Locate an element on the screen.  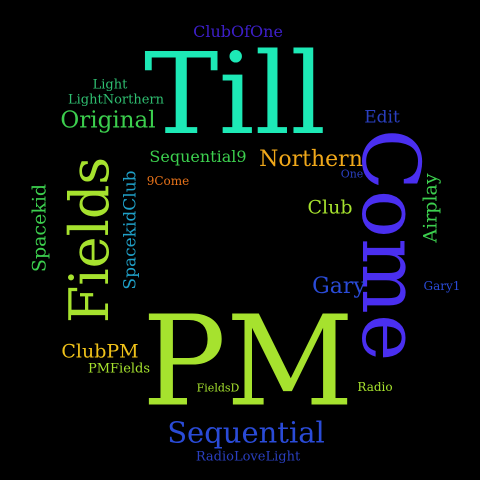
word-ninecome: 9Come is located at coordinates (168, 181).